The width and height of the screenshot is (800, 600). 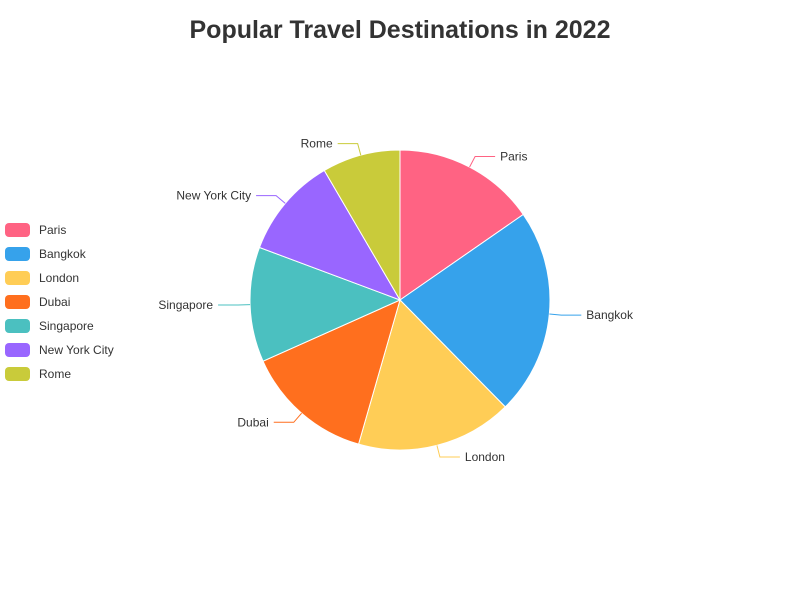 I want to click on legend-label-paris: Paris, so click(x=53, y=230).